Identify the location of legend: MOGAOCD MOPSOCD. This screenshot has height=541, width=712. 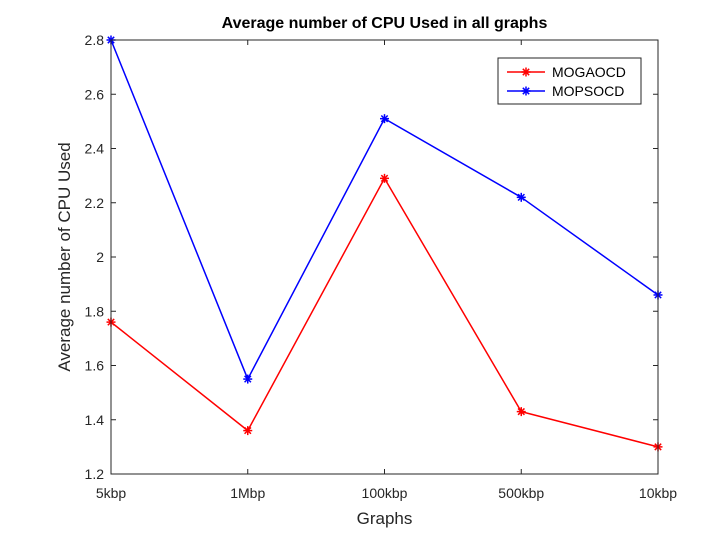
(569, 81).